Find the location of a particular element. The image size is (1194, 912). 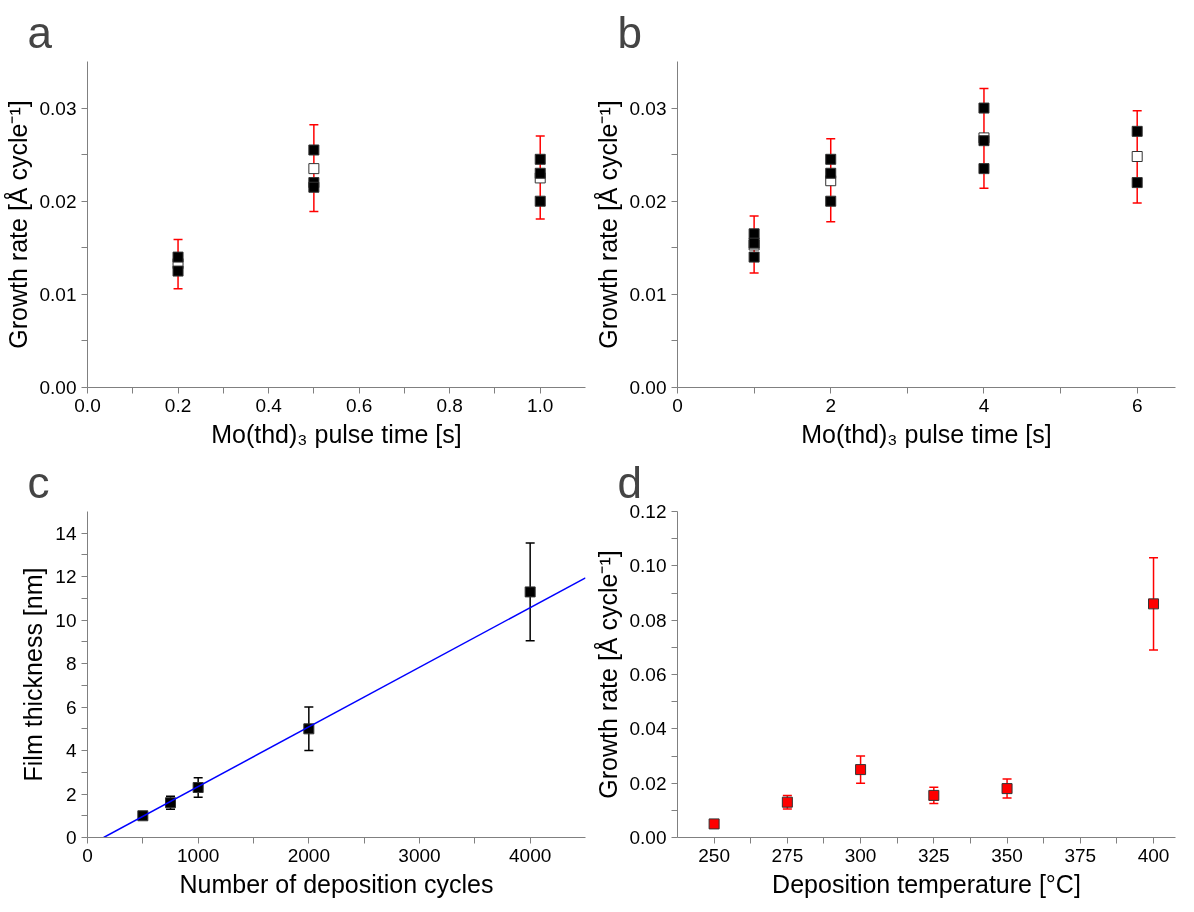

x-tick-label: 300 is located at coordinates (860, 855).